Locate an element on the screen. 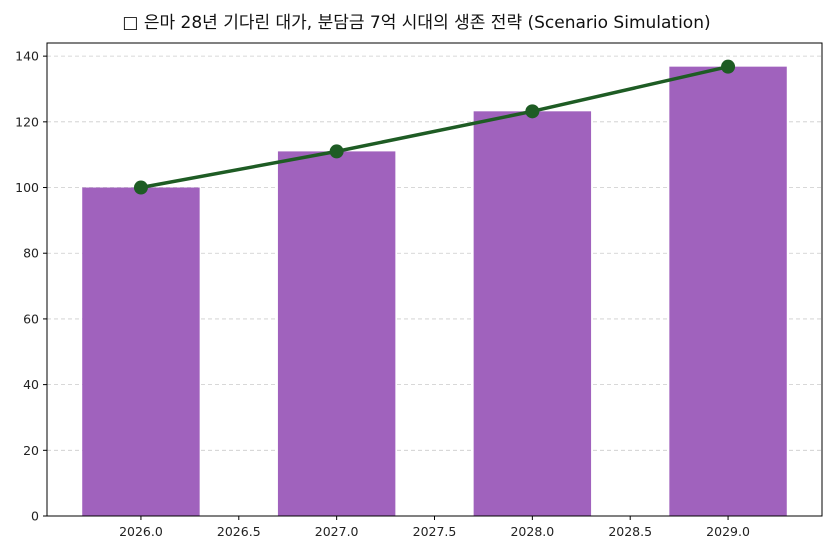 This screenshot has width=833, height=550. x-tick-label: 2026.0 is located at coordinates (141, 531).